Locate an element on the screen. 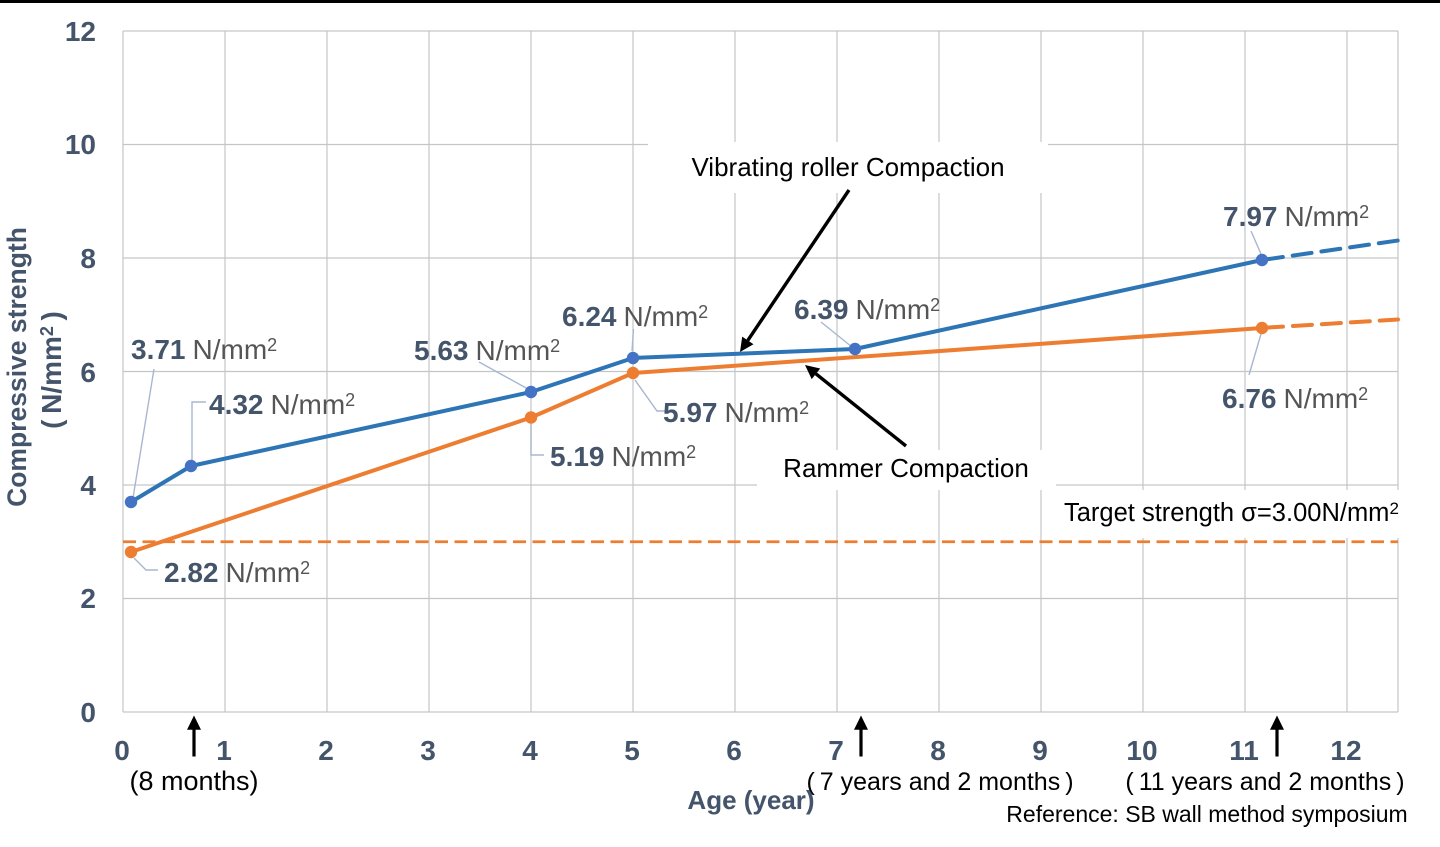  svg-text: Vibrating roller Compaction is located at coordinates (847, 167).